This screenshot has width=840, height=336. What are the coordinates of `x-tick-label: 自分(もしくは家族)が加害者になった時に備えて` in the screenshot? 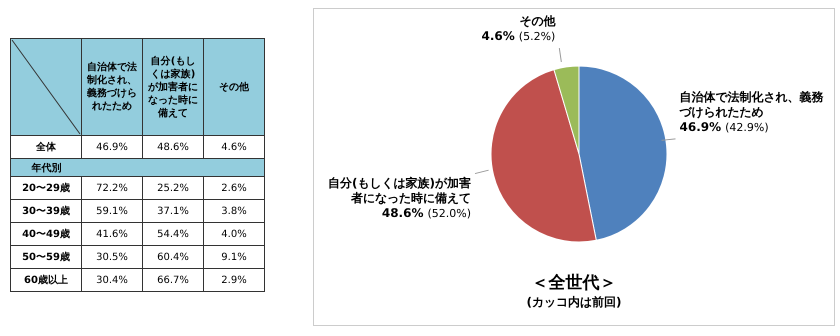 It's located at (173, 87).